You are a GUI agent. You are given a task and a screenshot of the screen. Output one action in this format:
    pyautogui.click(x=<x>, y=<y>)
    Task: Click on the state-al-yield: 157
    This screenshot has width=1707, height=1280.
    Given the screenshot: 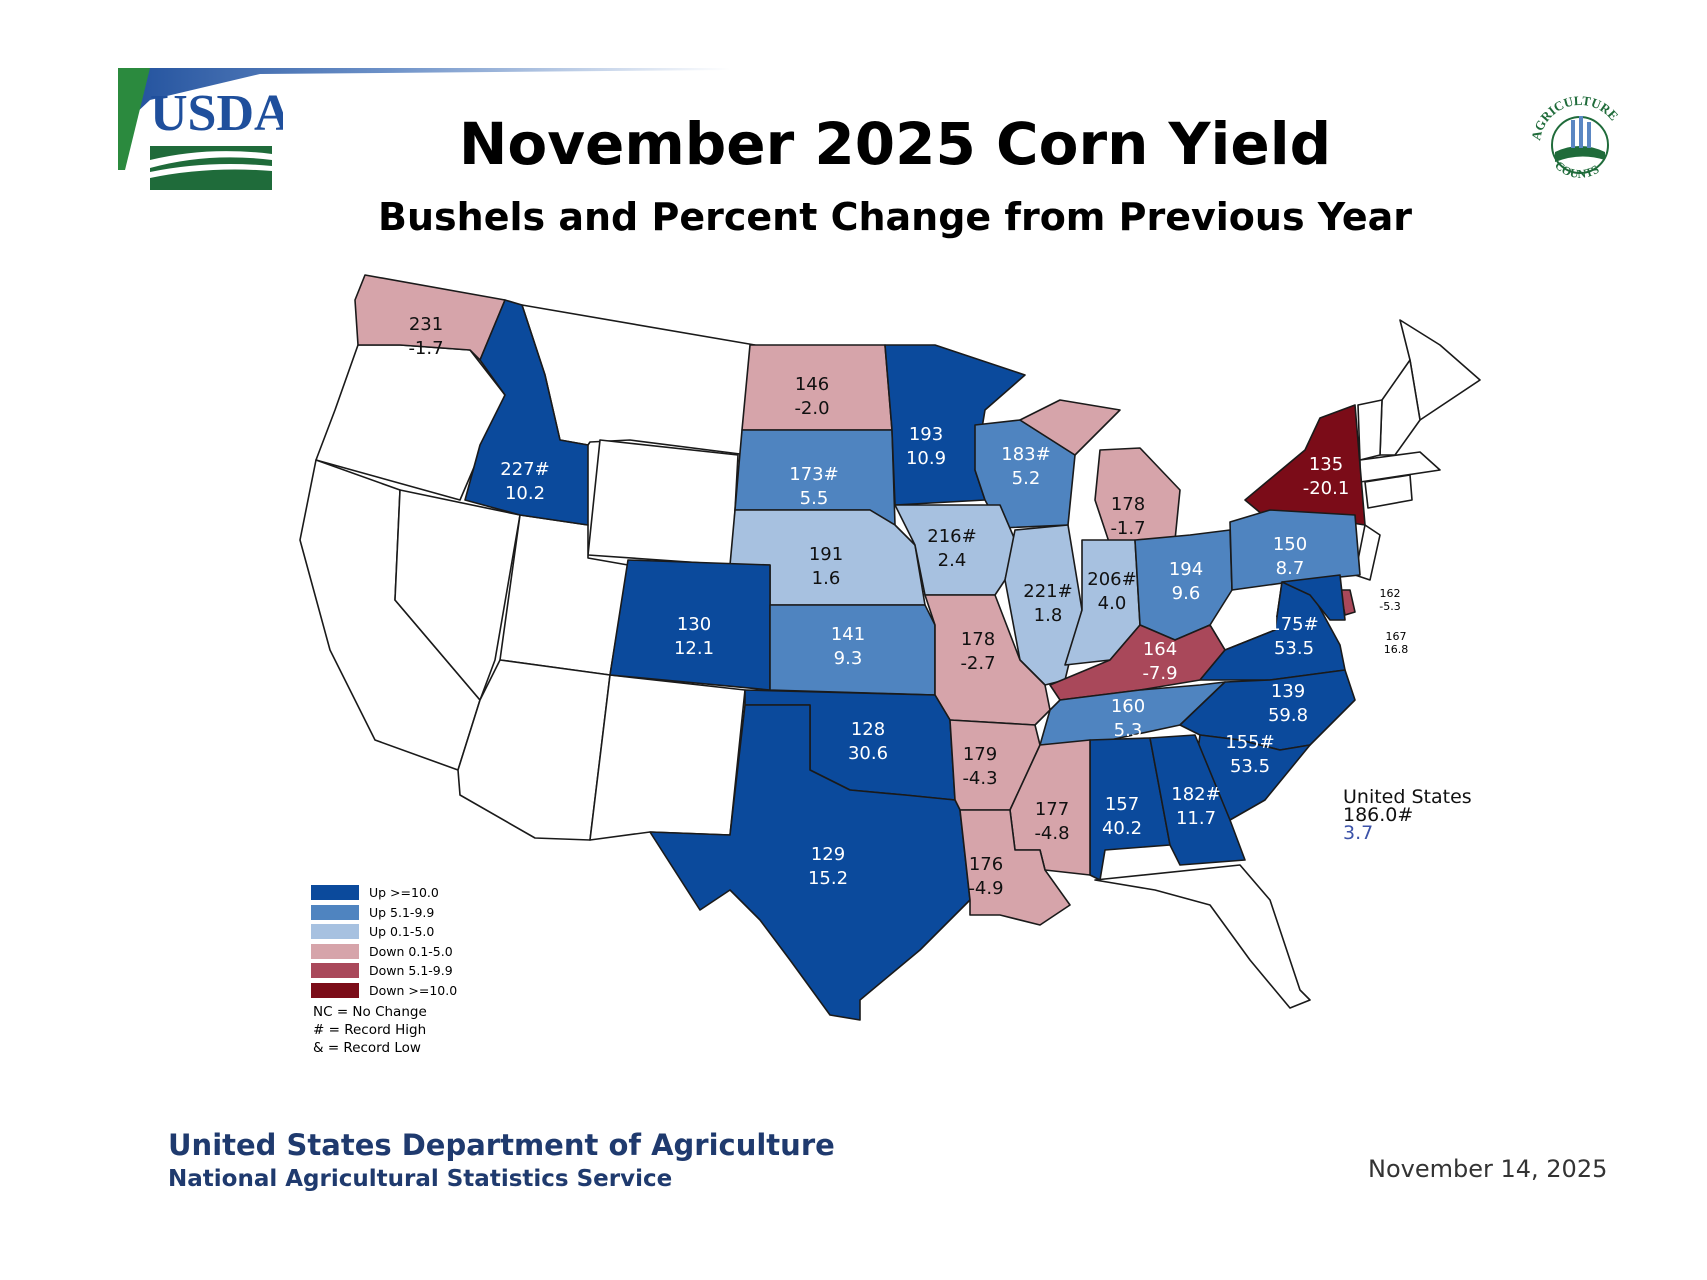 What is the action you would take?
    pyautogui.click(x=1122, y=804)
    